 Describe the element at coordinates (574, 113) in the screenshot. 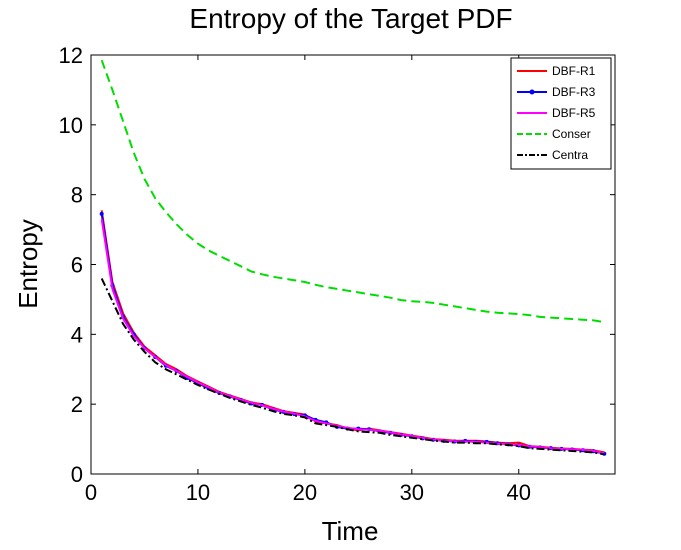

I see `legend-label-dbf-r5: DBF-R5` at that location.